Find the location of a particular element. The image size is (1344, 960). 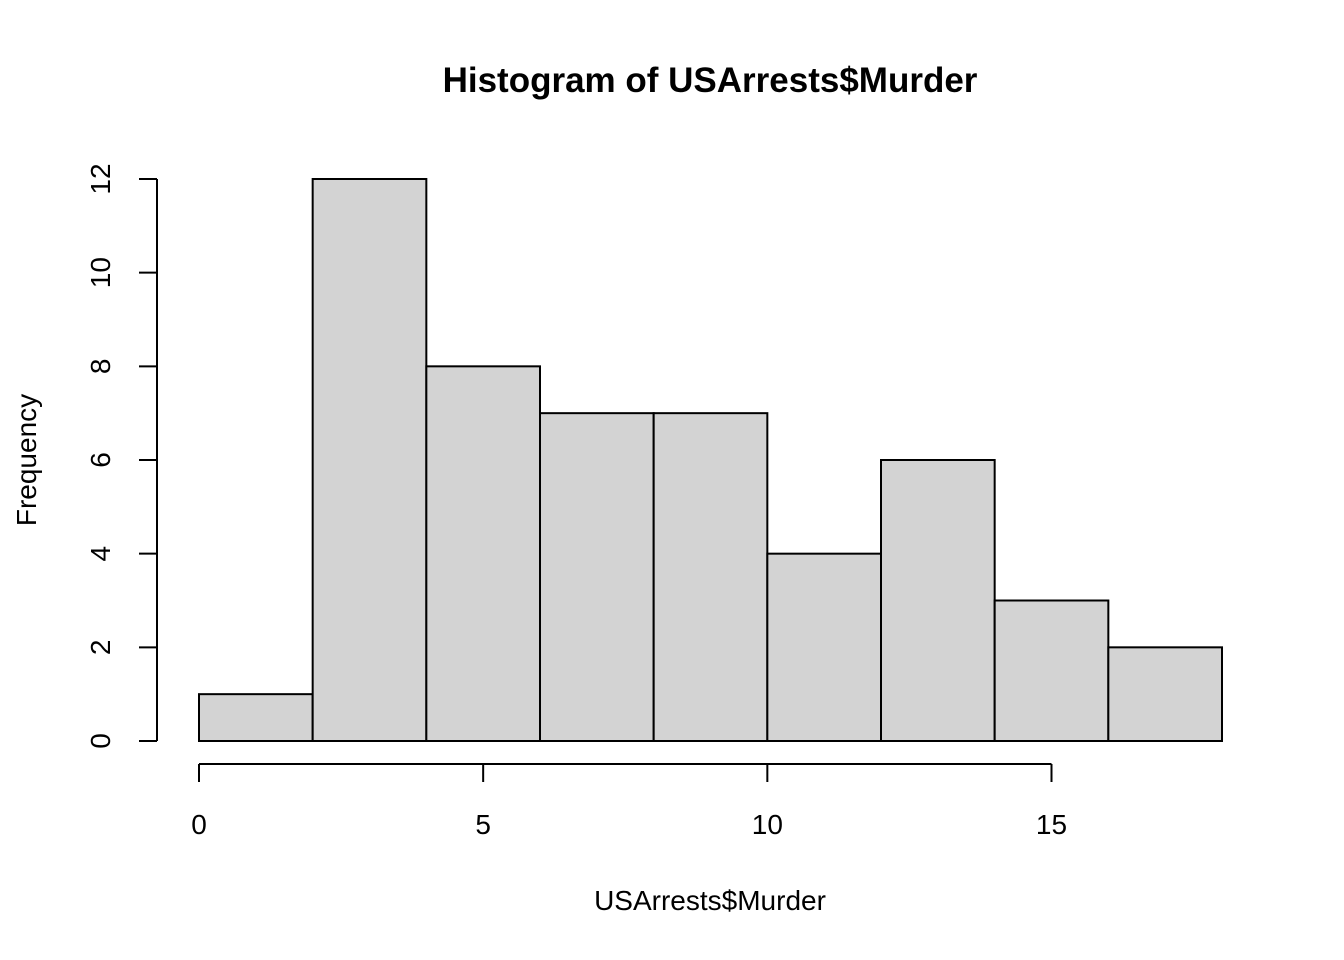

y-tick-label: 6 is located at coordinates (100, 460).